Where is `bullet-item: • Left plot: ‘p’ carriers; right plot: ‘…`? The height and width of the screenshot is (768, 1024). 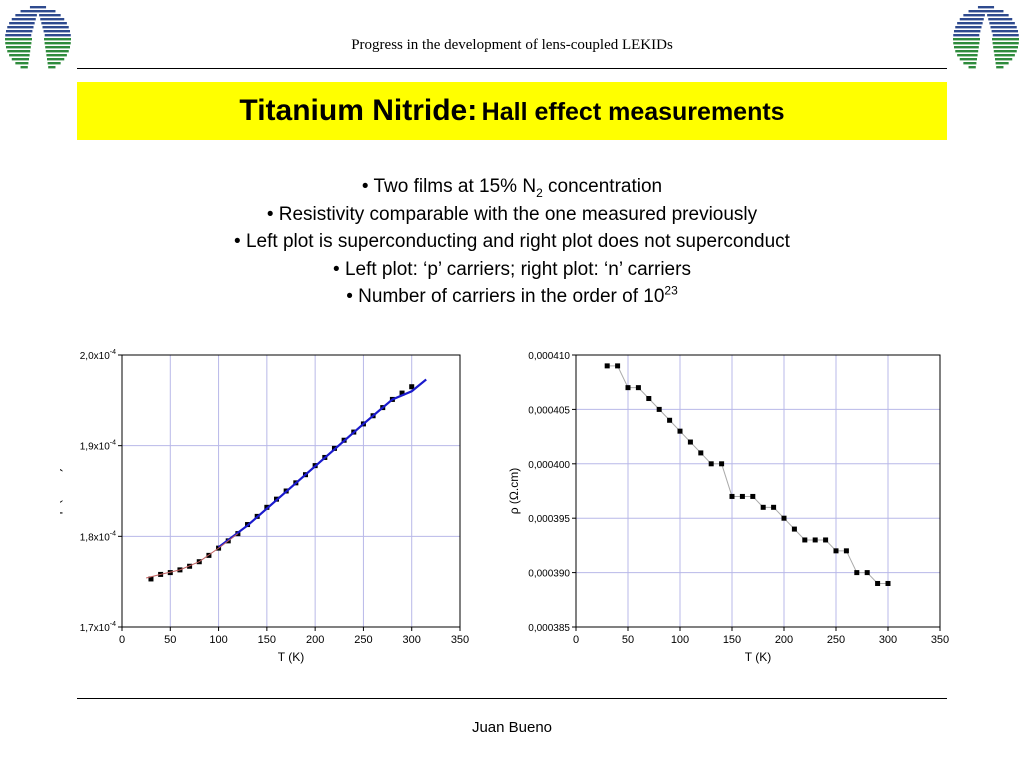 bullet-item: • Left plot: ‘p’ carriers; right plot: ‘… is located at coordinates (512, 269).